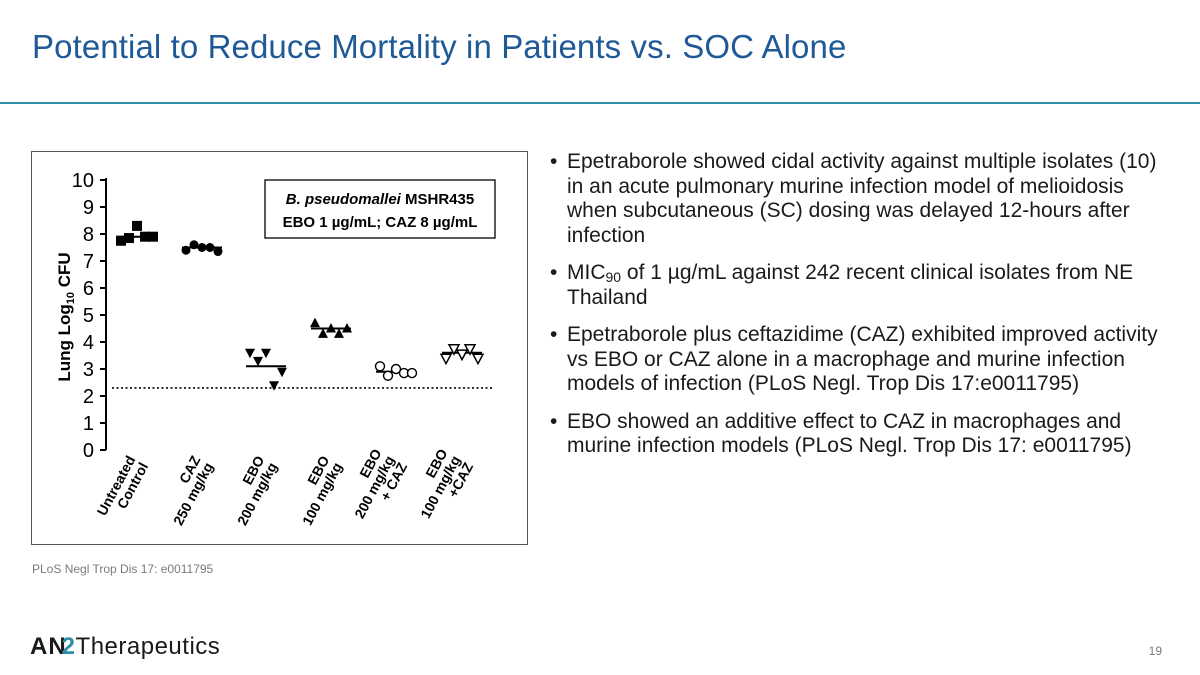  What do you see at coordinates (186, 490) in the screenshot?
I see `x-tick-label: CAZ250 mg/kg` at bounding box center [186, 490].